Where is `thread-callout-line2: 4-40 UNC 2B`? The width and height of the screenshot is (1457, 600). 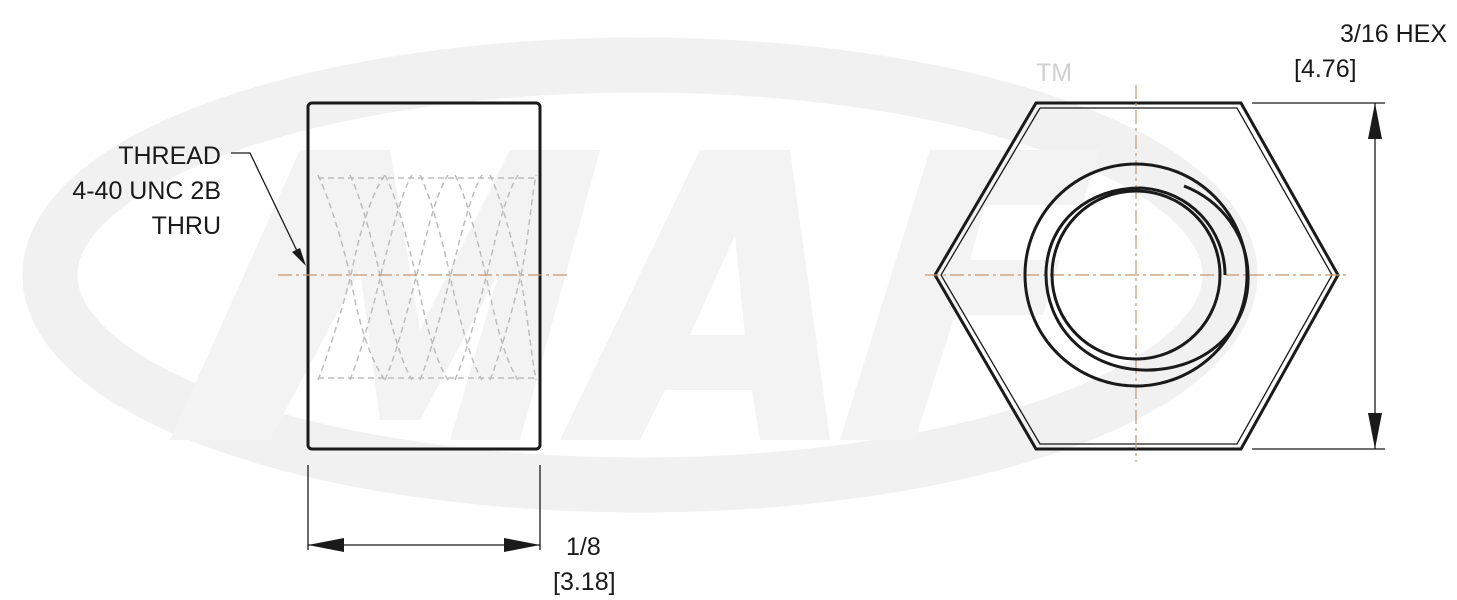
thread-callout-line2: 4-40 UNC 2B is located at coordinates (146, 191).